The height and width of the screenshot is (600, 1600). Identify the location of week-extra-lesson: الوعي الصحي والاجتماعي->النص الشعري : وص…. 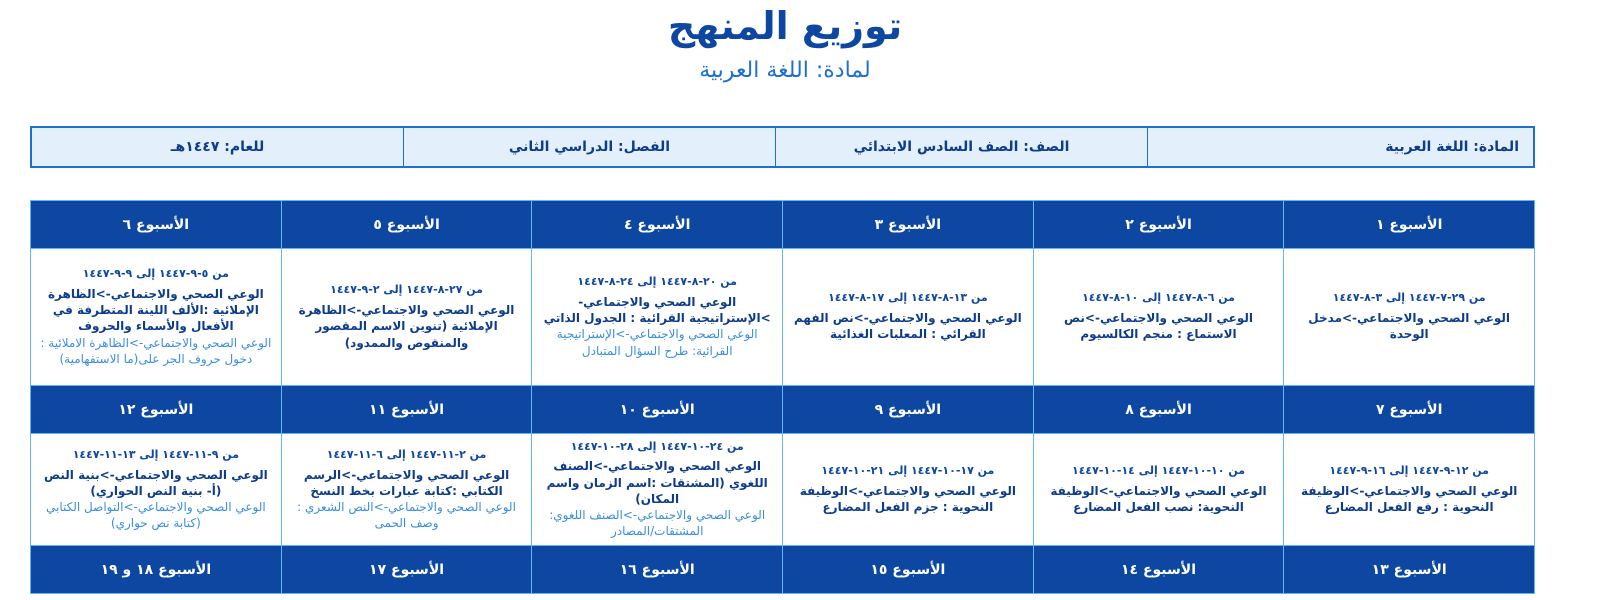
(406, 515).